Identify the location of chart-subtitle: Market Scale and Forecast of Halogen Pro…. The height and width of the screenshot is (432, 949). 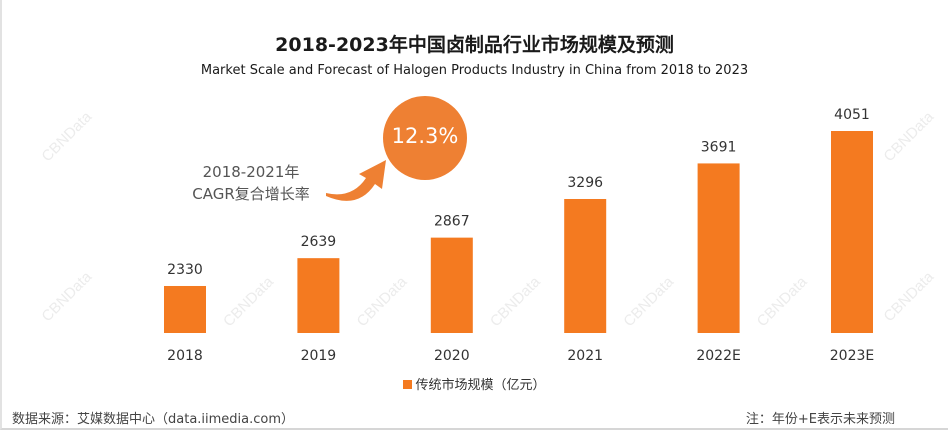
(474, 70).